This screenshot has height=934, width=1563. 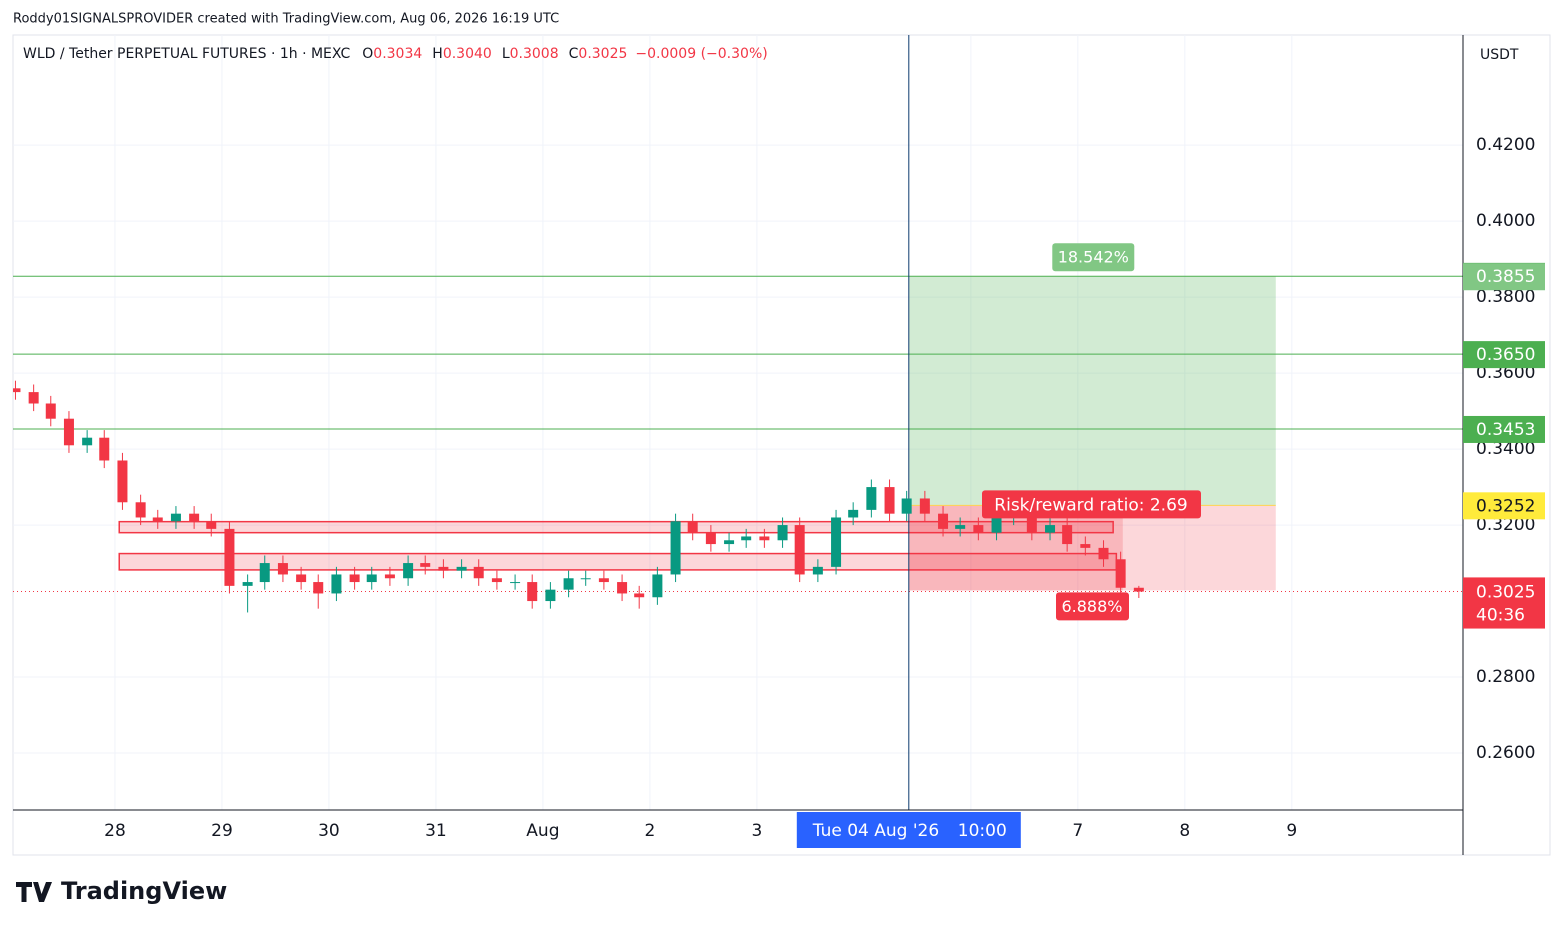 I want to click on crosshair-label-bg, so click(x=908, y=830).